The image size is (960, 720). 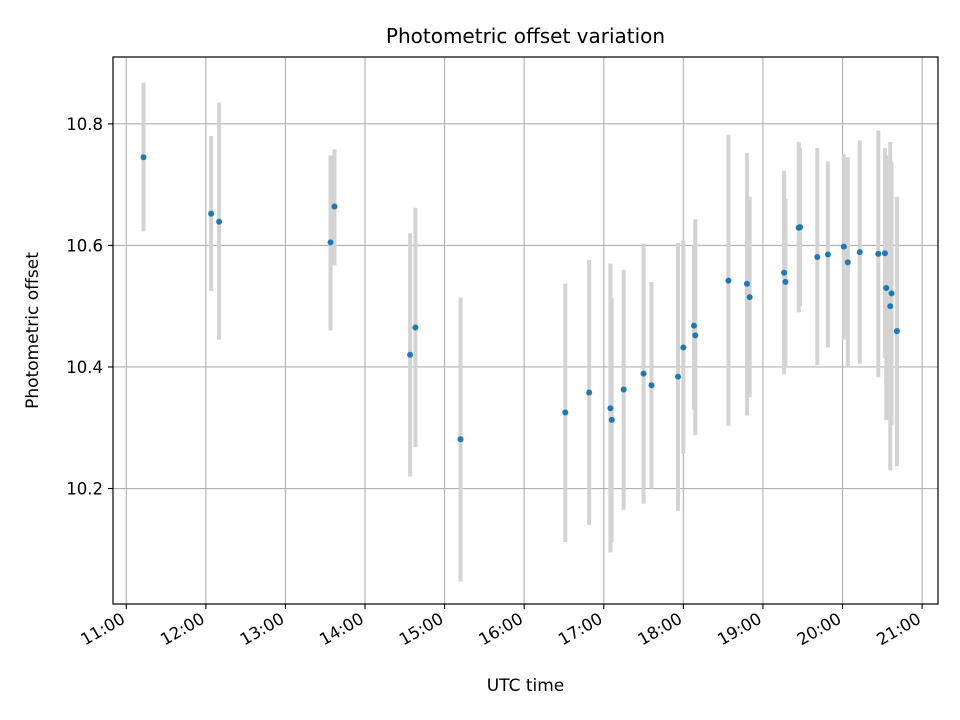 I want to click on y-axis-ticks: 10.2 10.4 10.6 10.8, so click(x=89, y=307).